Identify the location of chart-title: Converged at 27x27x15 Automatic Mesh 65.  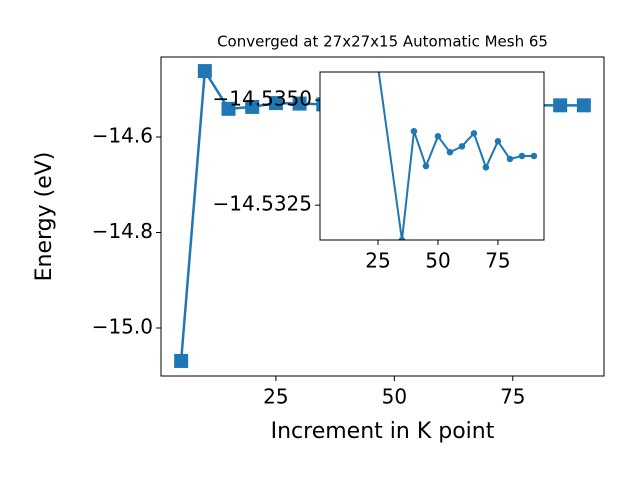
(382, 42).